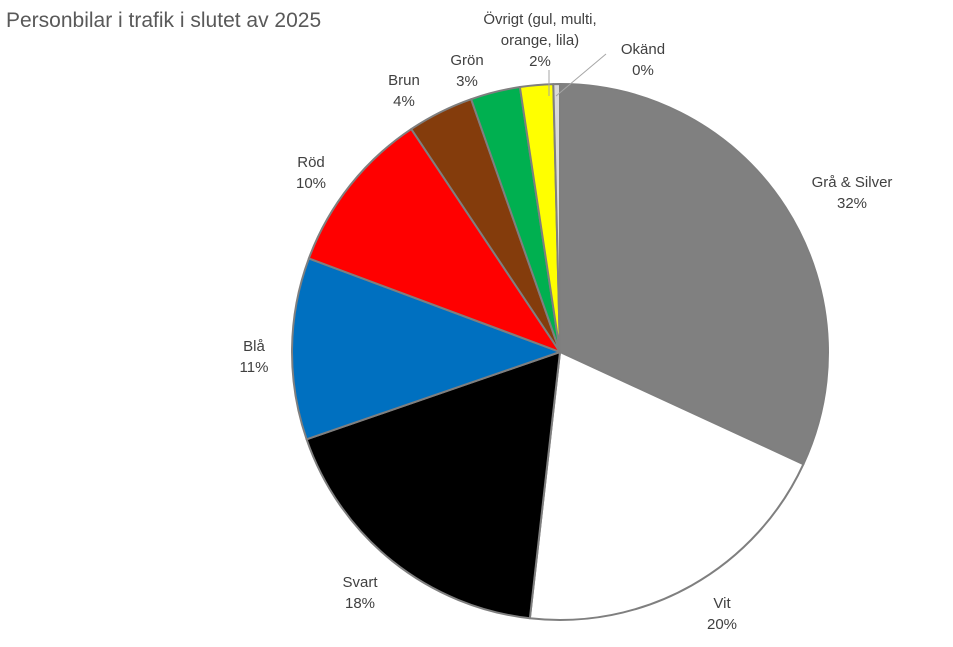 The width and height of the screenshot is (953, 647). I want to click on data-label-bla: Blå 11%, so click(254, 357).